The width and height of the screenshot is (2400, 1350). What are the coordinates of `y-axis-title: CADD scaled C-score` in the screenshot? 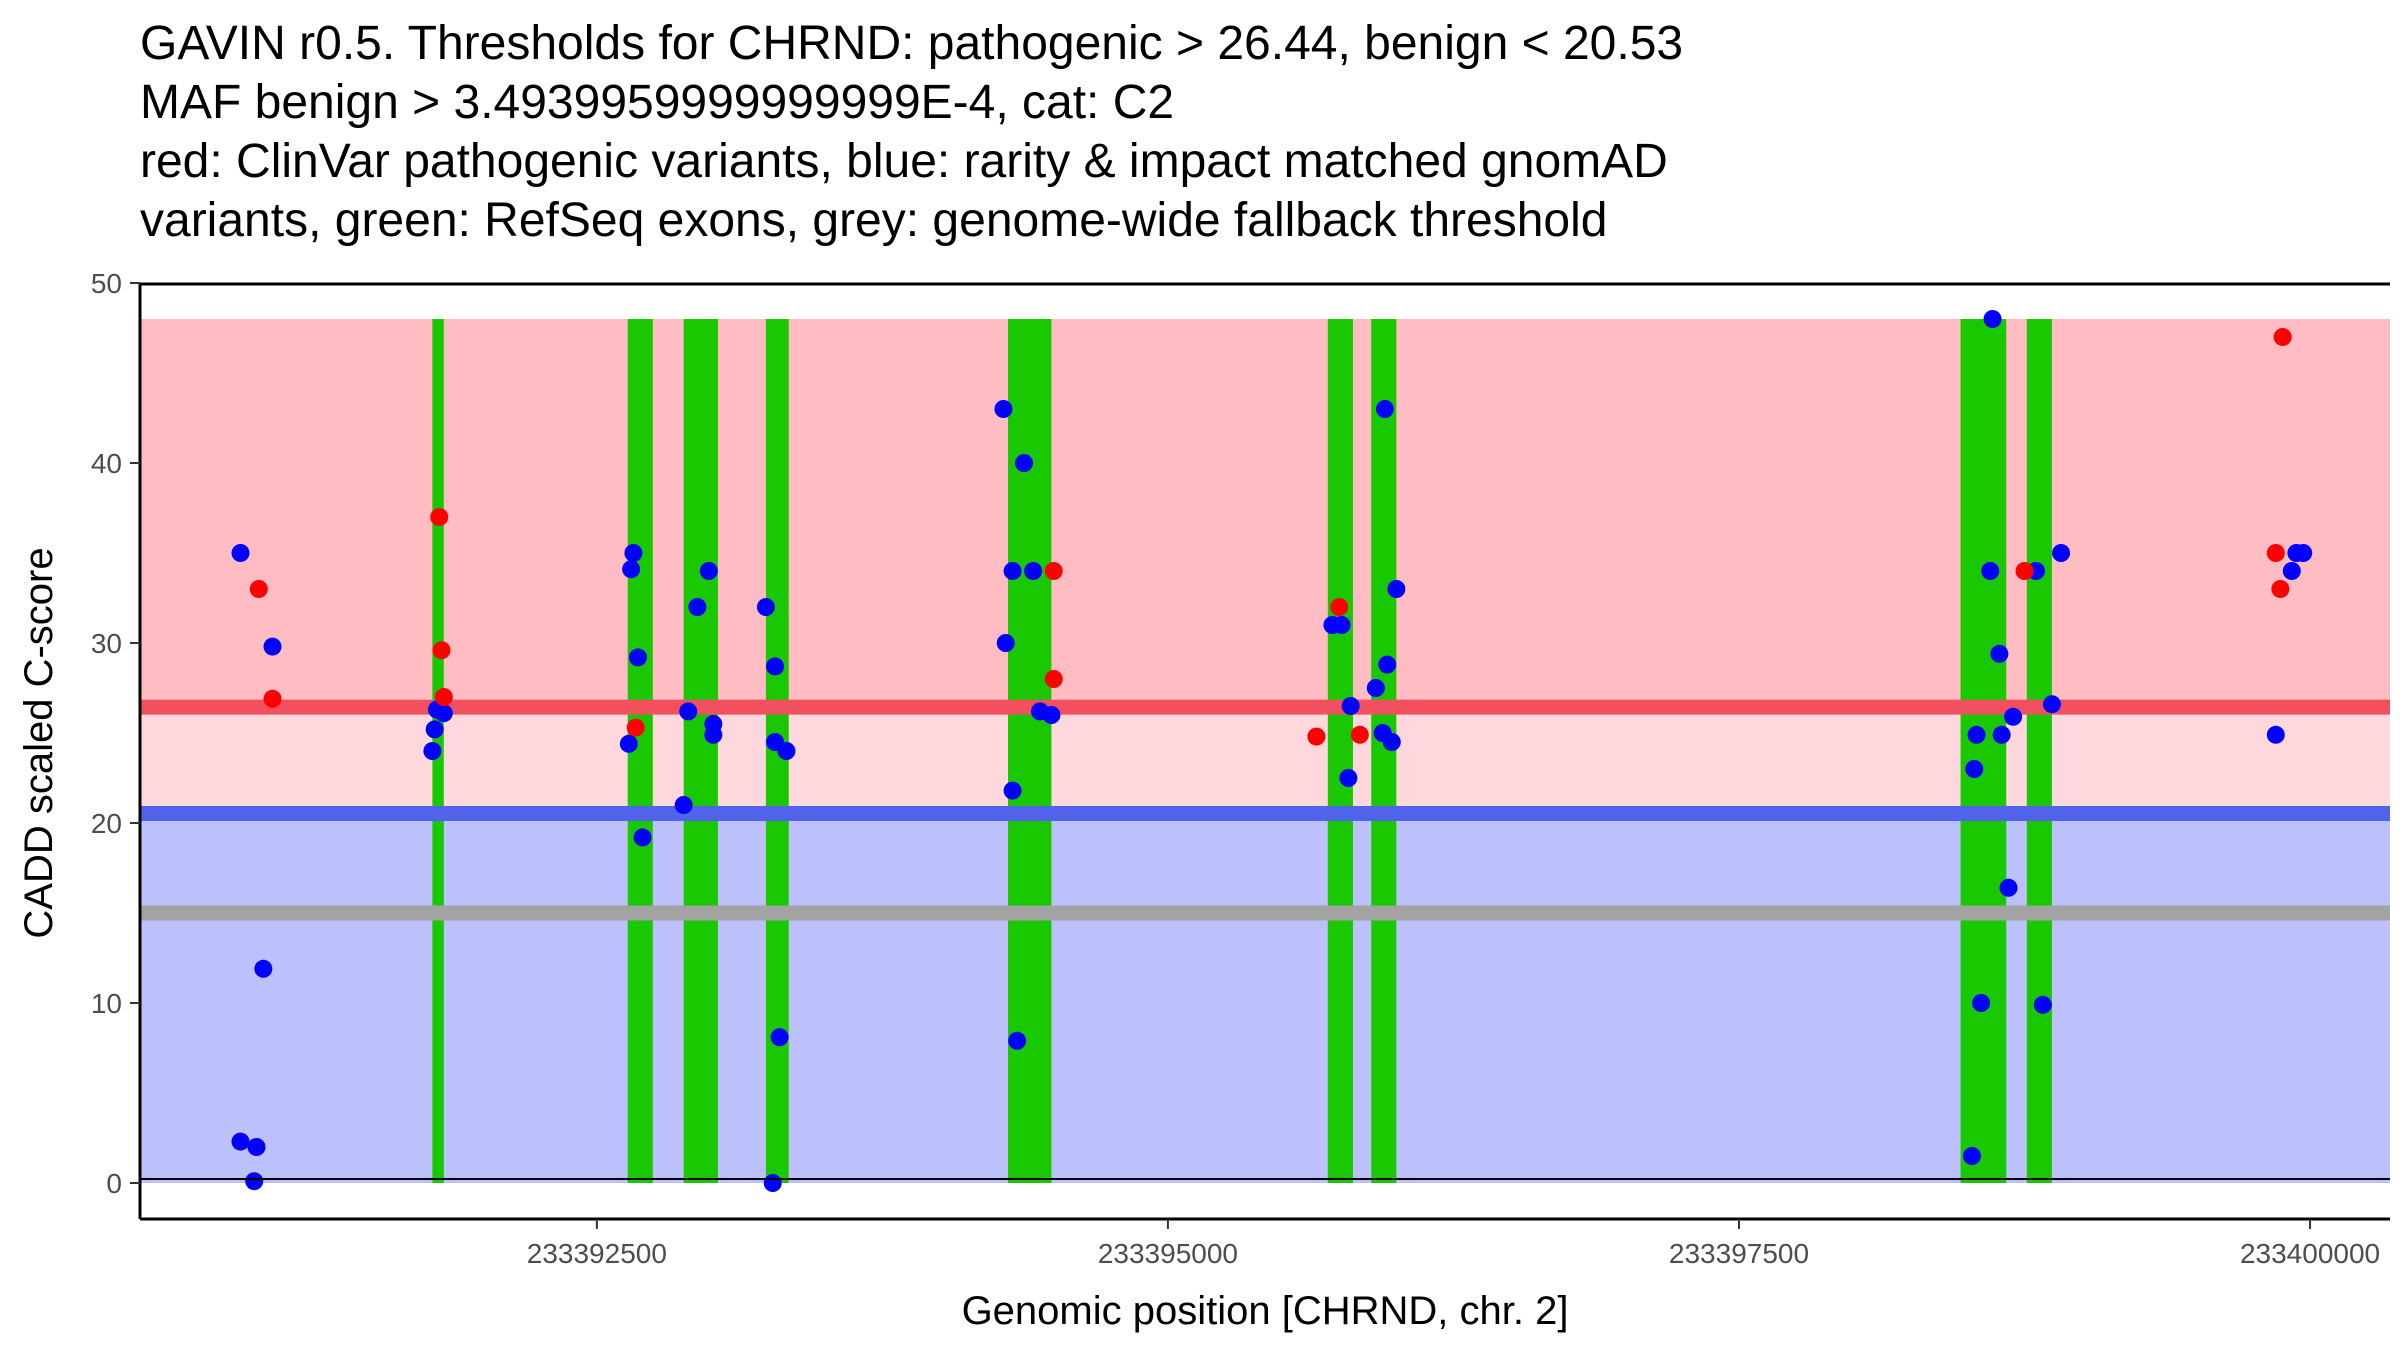 It's located at (39, 742).